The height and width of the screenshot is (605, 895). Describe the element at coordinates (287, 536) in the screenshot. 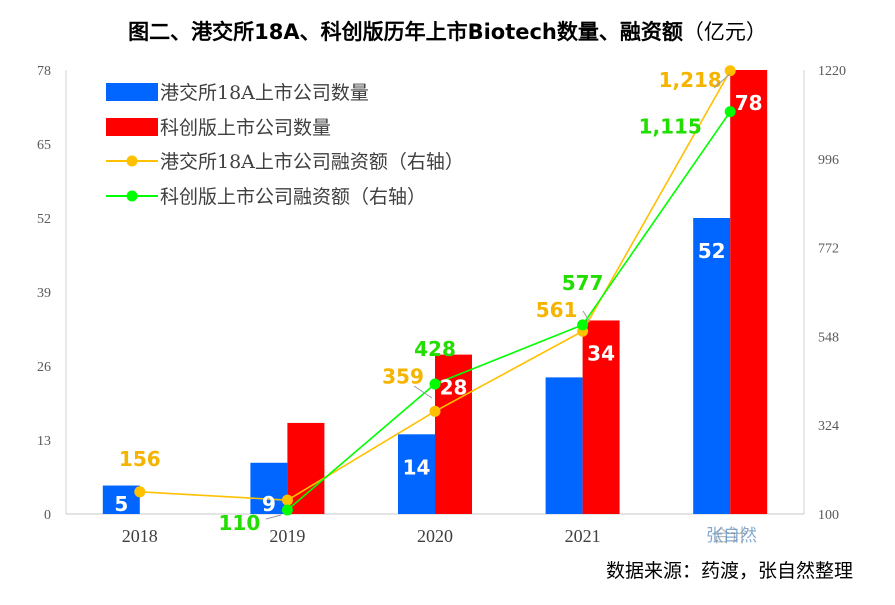

I see `x-tick-label: 2019` at that location.